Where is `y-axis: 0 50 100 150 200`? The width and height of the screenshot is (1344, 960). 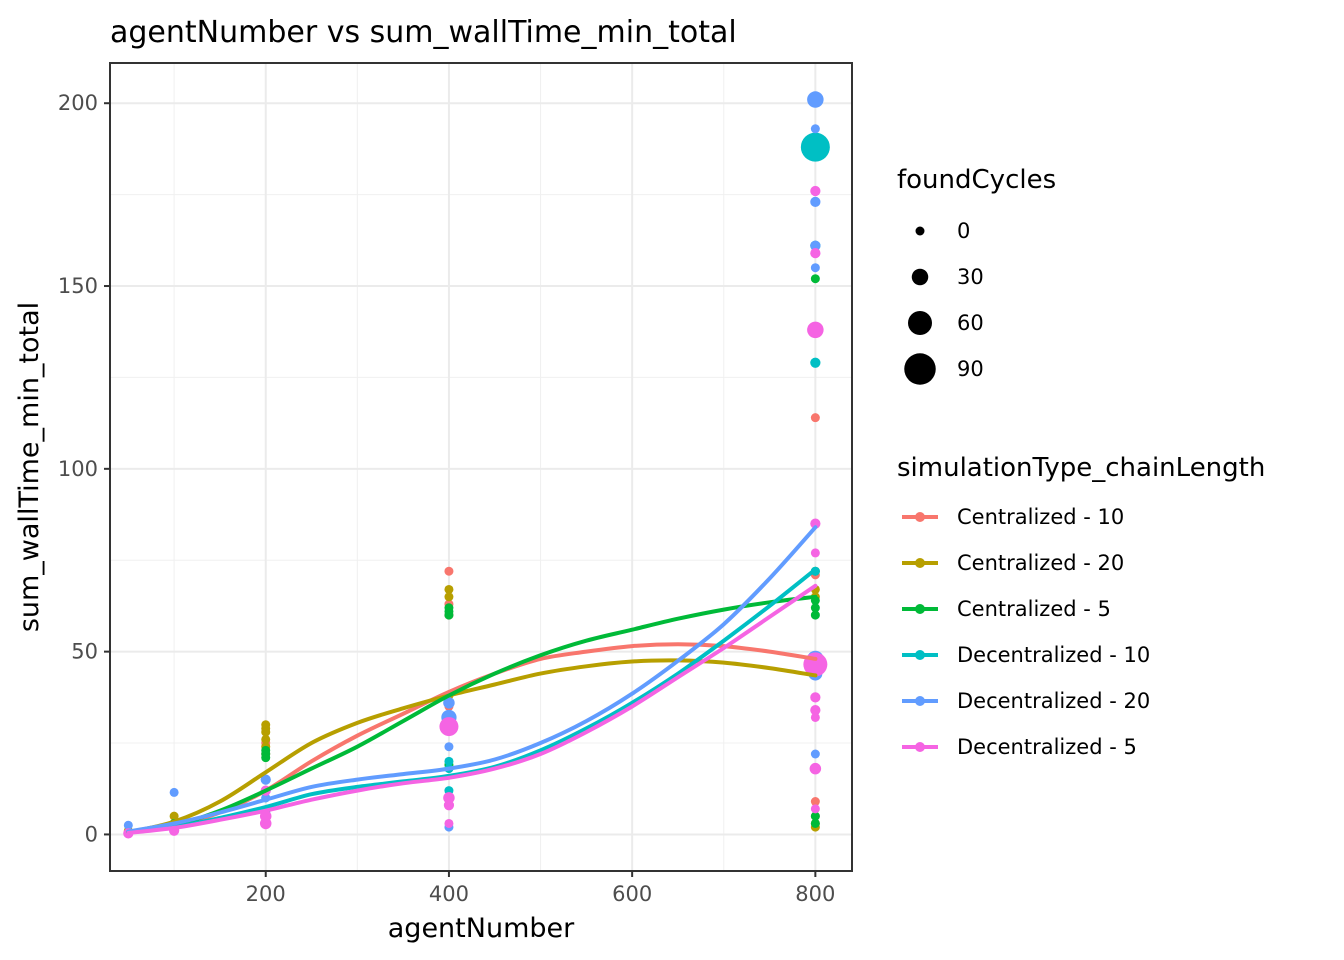
y-axis: 0 50 100 150 200 is located at coordinates (84, 468).